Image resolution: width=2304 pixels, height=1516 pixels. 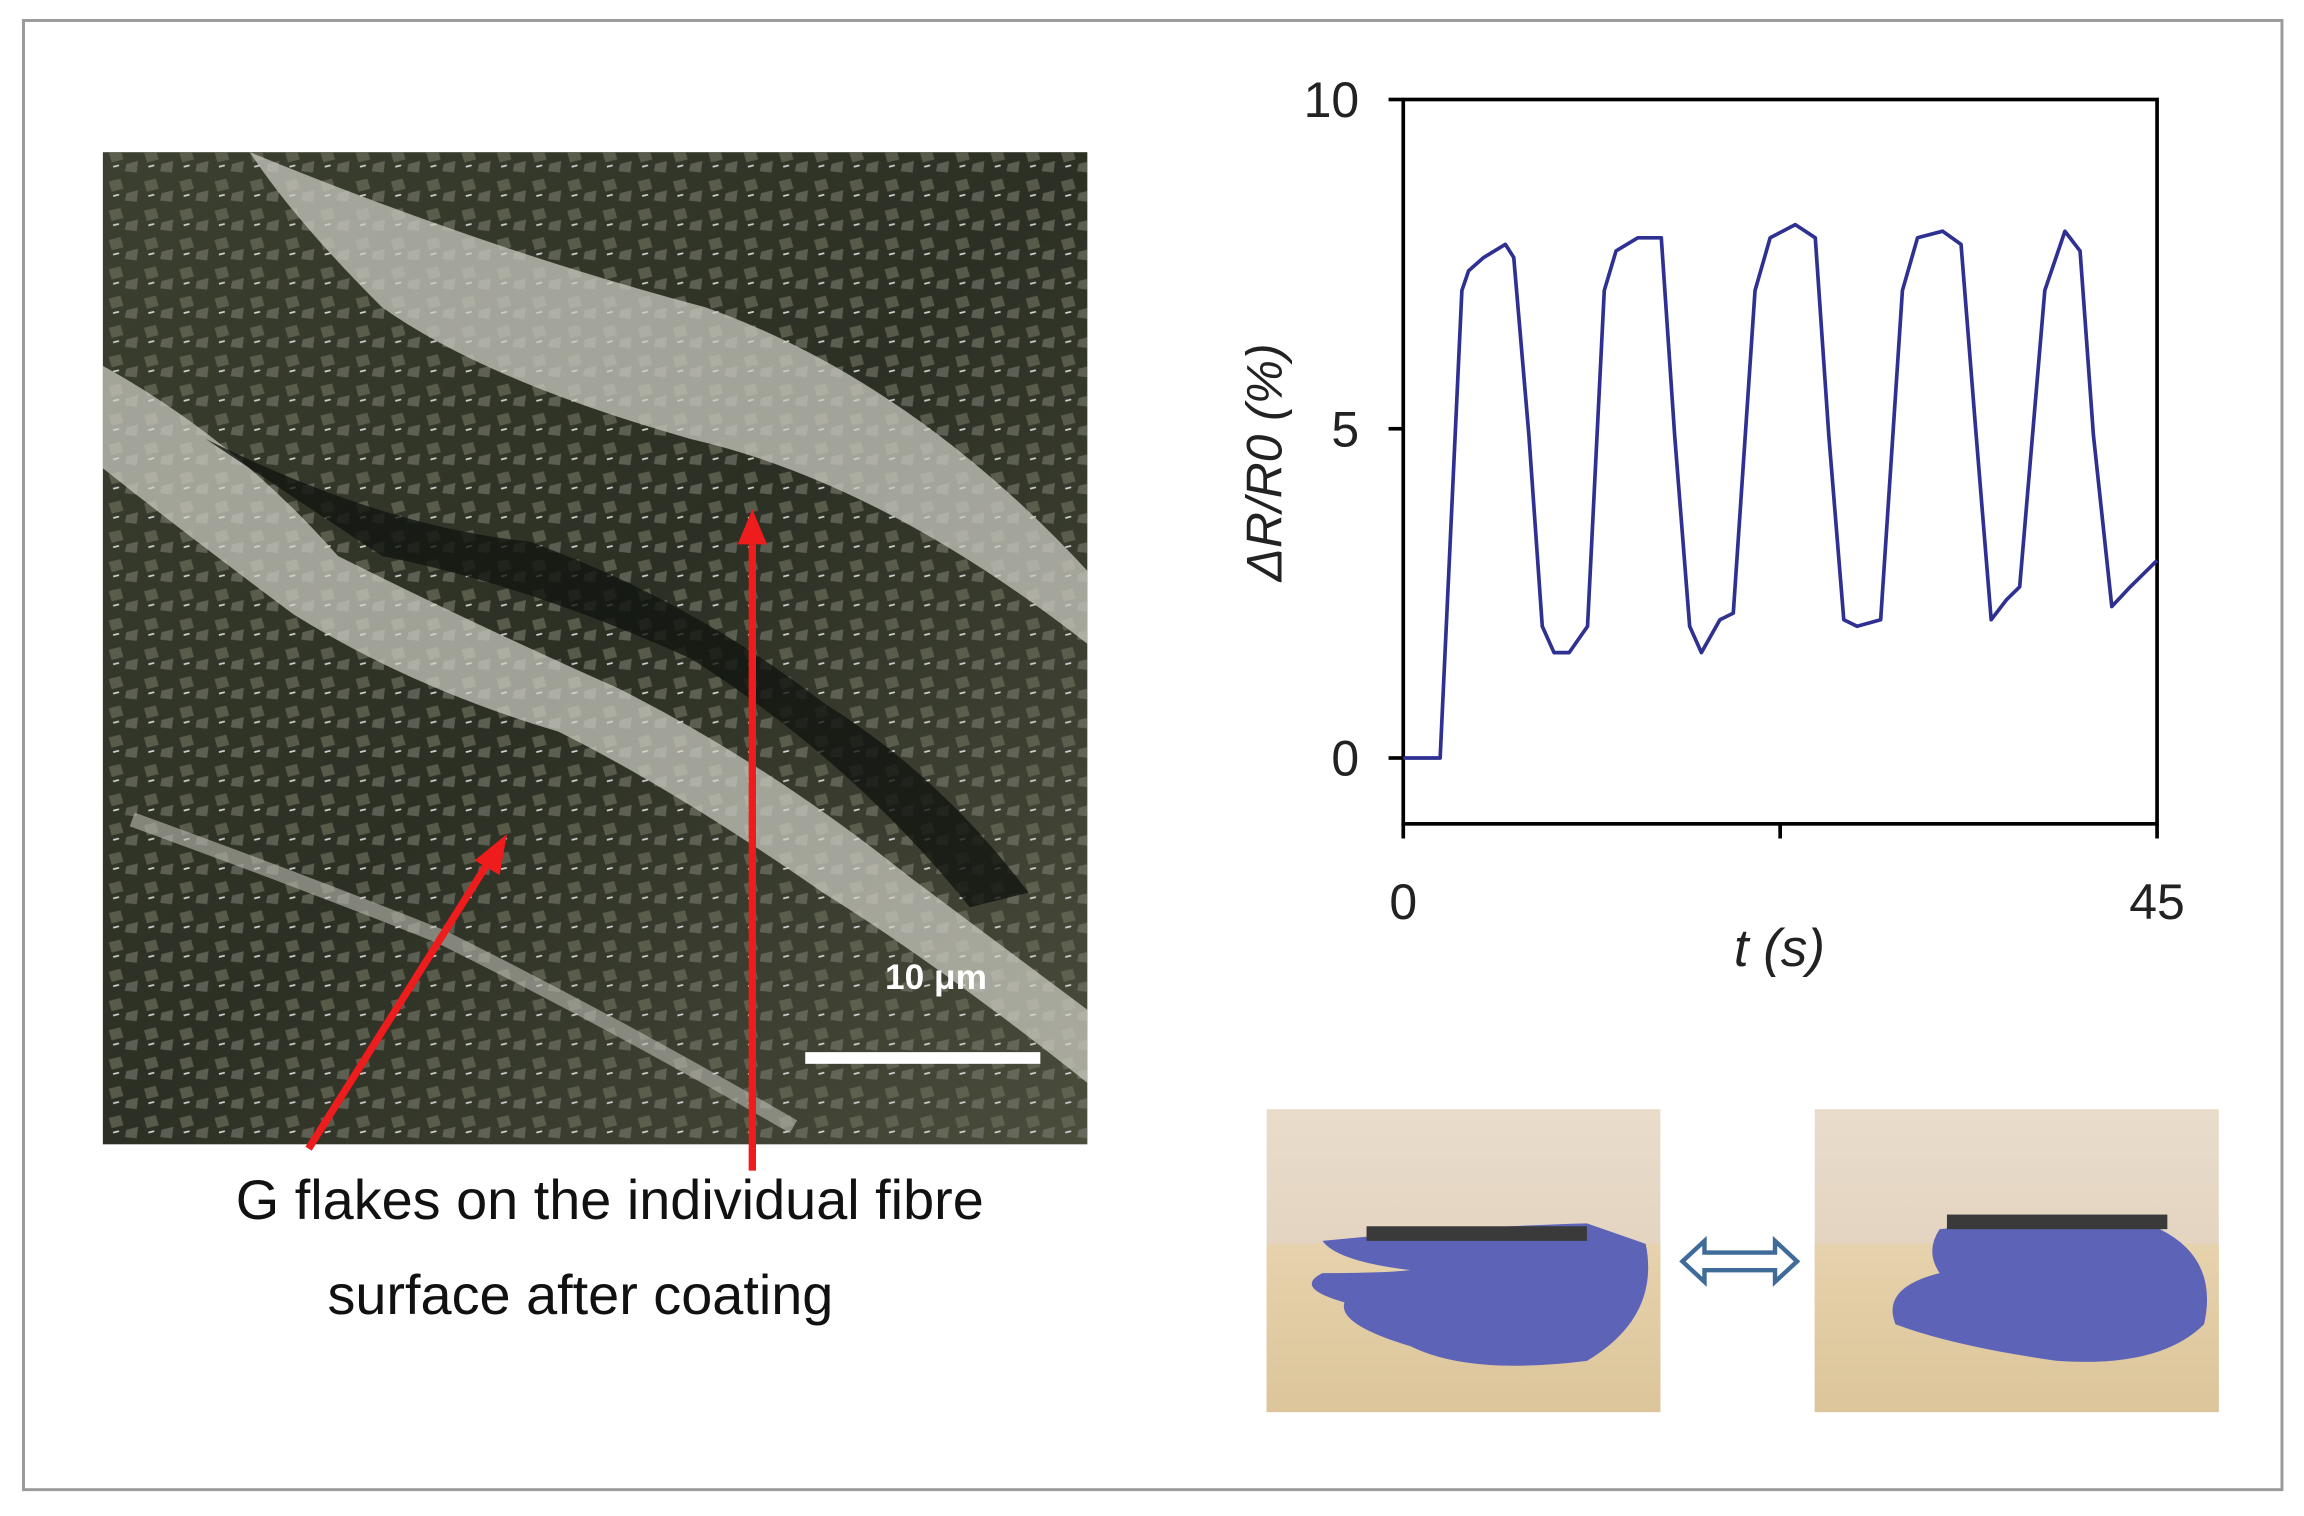 I want to click on annotation-line: G flakes on the individual fibre, so click(x=610, y=1200).